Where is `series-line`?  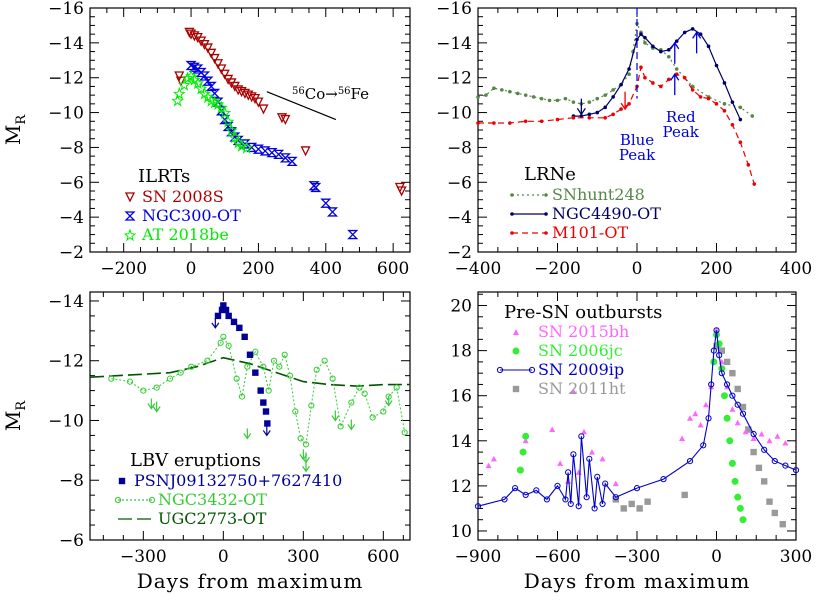
series-line is located at coordinates (615, 69).